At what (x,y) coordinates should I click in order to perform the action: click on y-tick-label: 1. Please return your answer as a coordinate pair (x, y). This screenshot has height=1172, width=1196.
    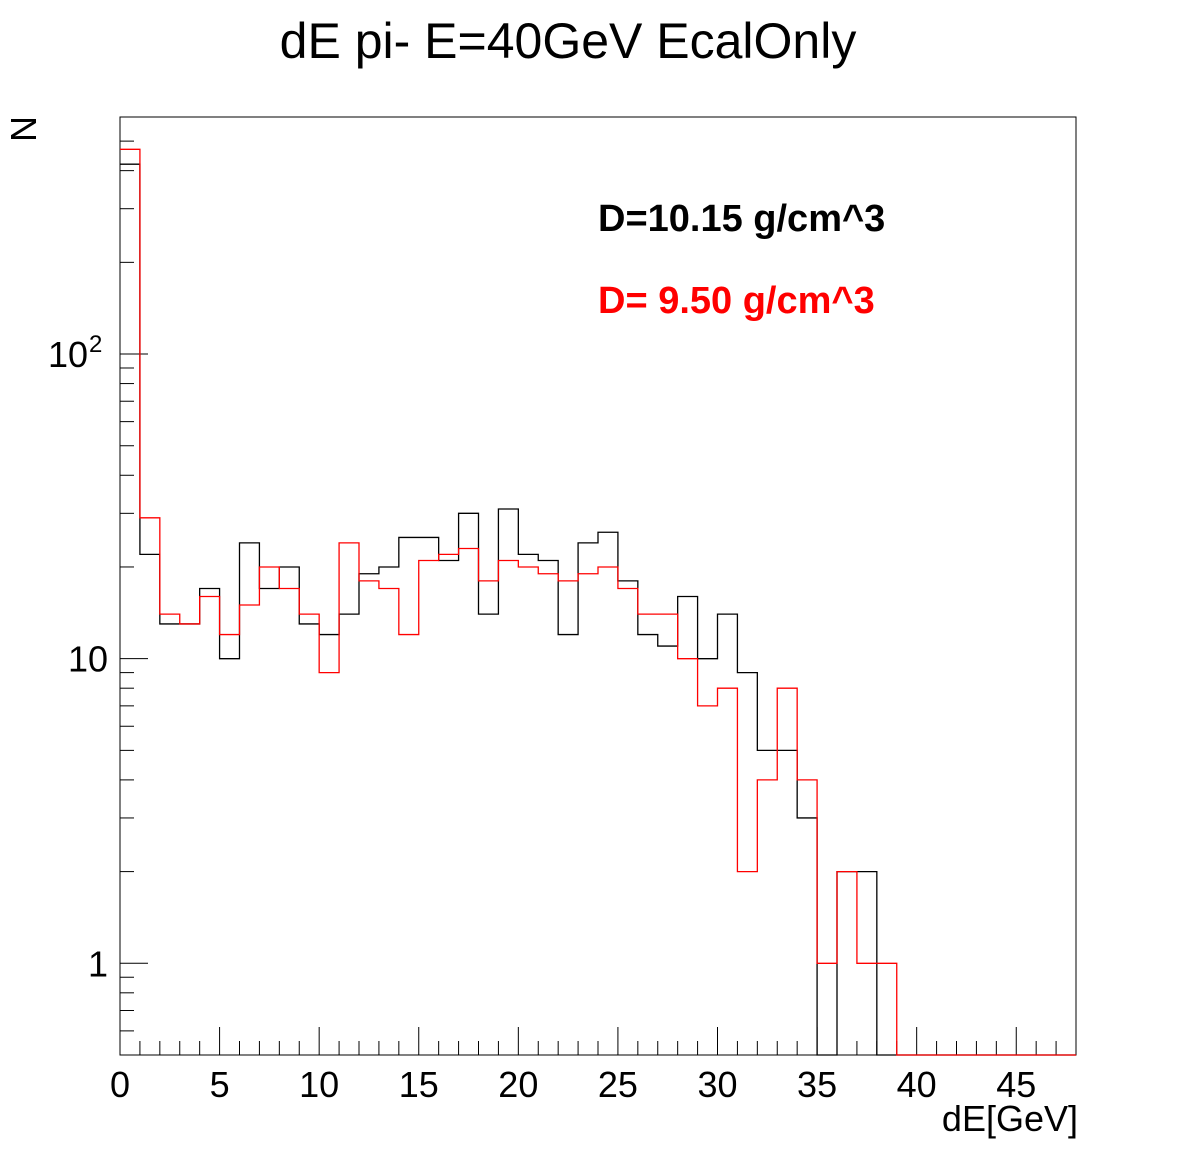
    Looking at the image, I should click on (98, 963).